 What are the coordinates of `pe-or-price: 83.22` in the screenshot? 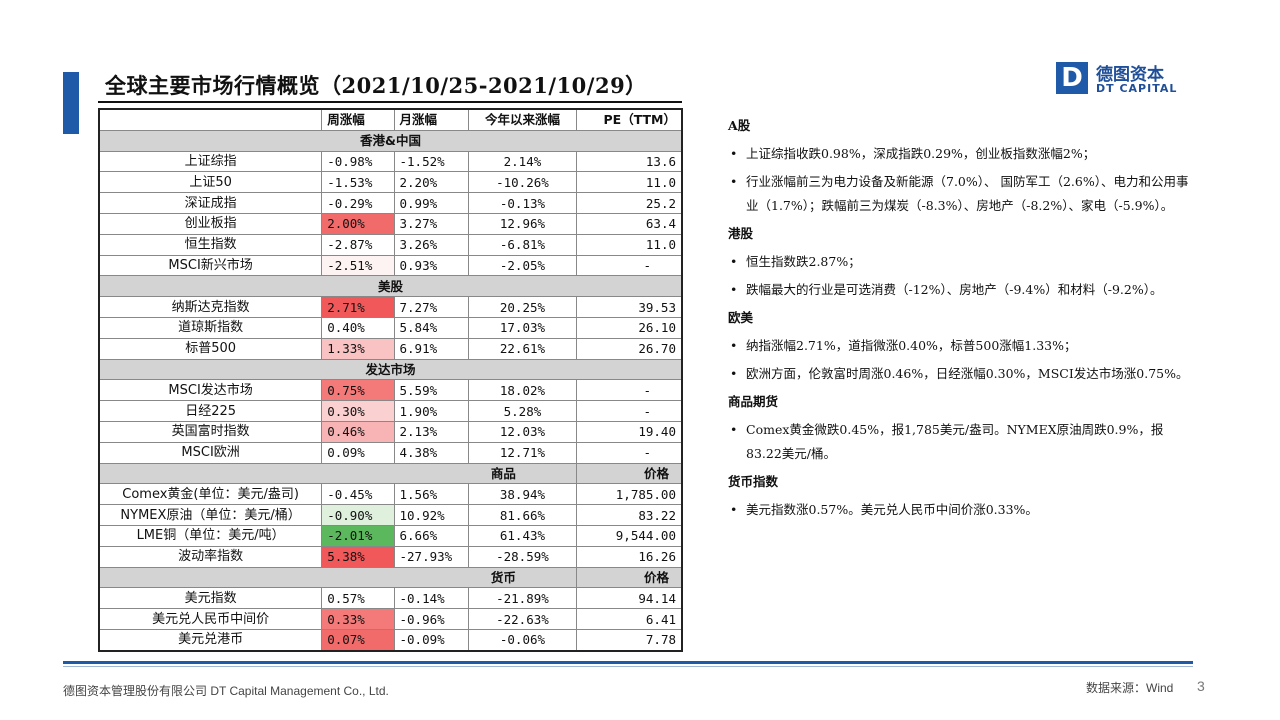 It's located at (629, 515).